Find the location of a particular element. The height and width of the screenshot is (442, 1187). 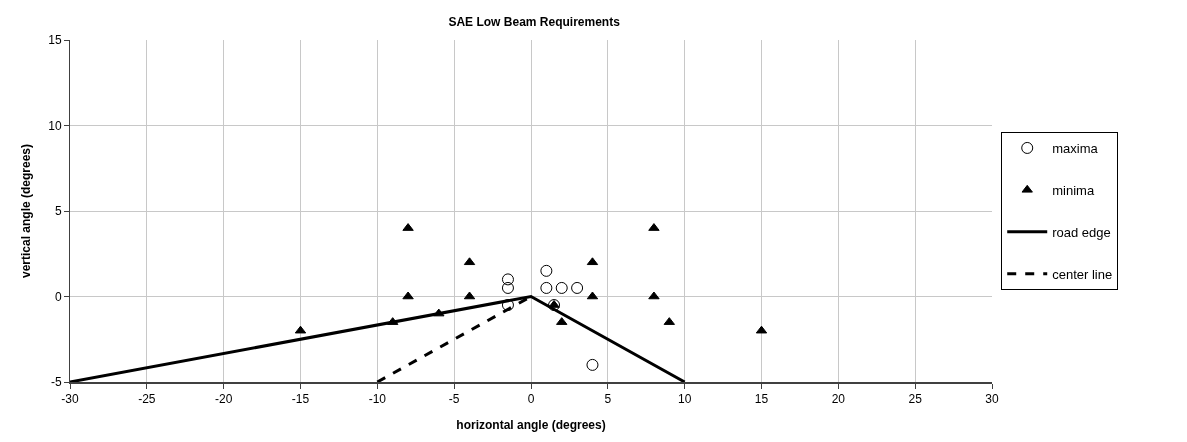

x-tick-label: -5 is located at coordinates (454, 399).